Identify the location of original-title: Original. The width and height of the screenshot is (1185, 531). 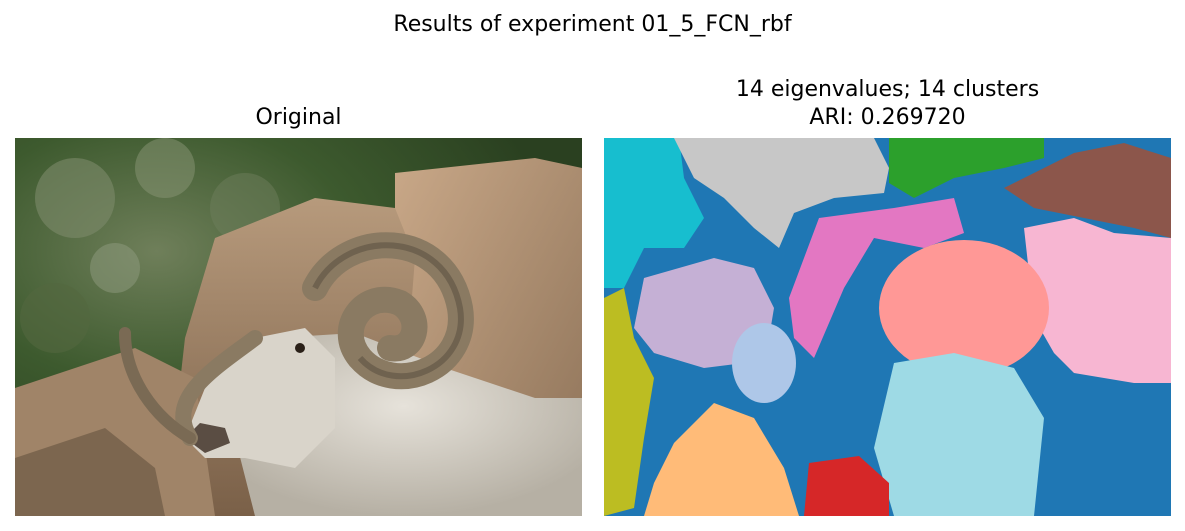
(298, 117).